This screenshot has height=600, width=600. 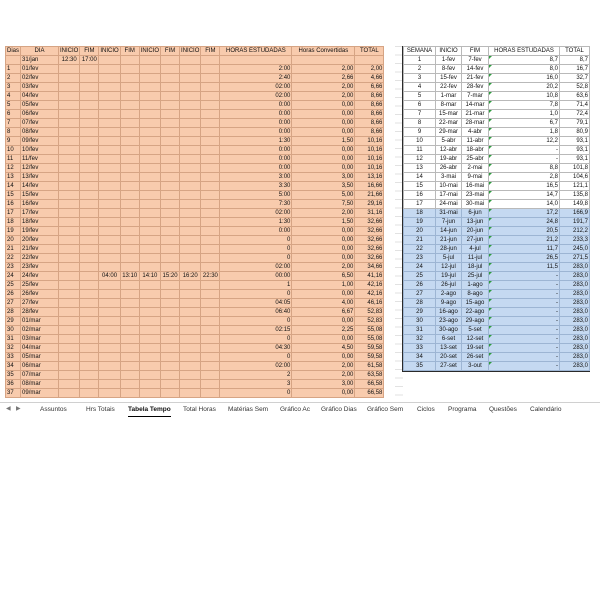 What do you see at coordinates (369, 294) in the screenshot?
I see `daily-cell: 42,16` at bounding box center [369, 294].